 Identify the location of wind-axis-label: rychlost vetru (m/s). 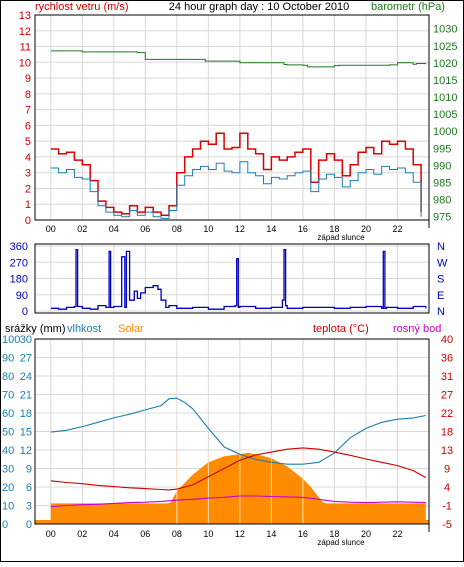
(82, 7).